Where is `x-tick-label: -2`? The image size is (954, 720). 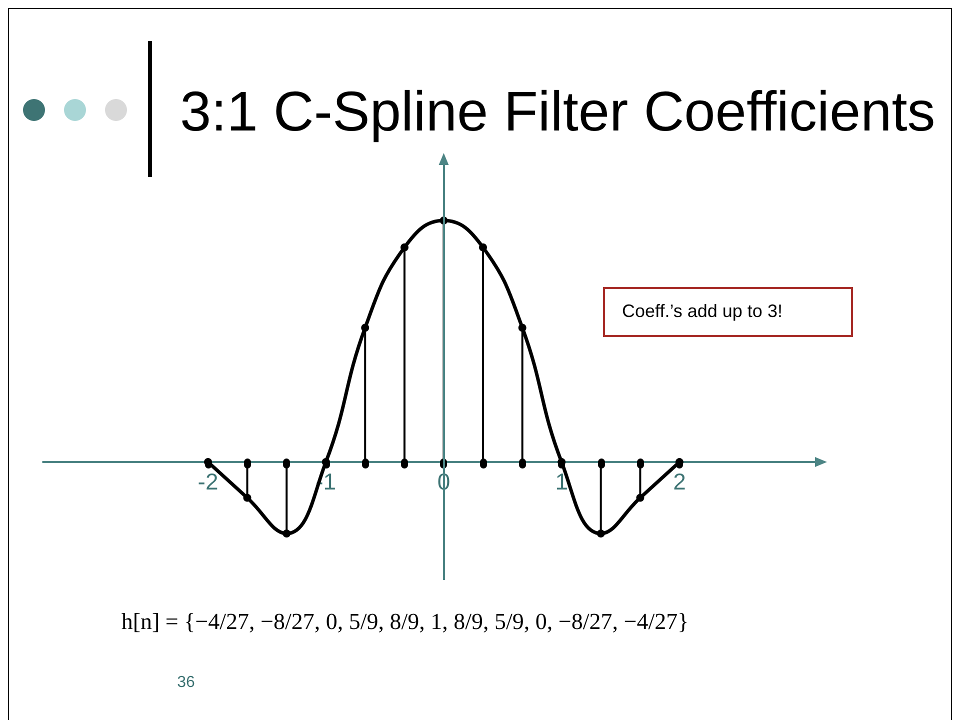
x-tick-label: -2 is located at coordinates (208, 481).